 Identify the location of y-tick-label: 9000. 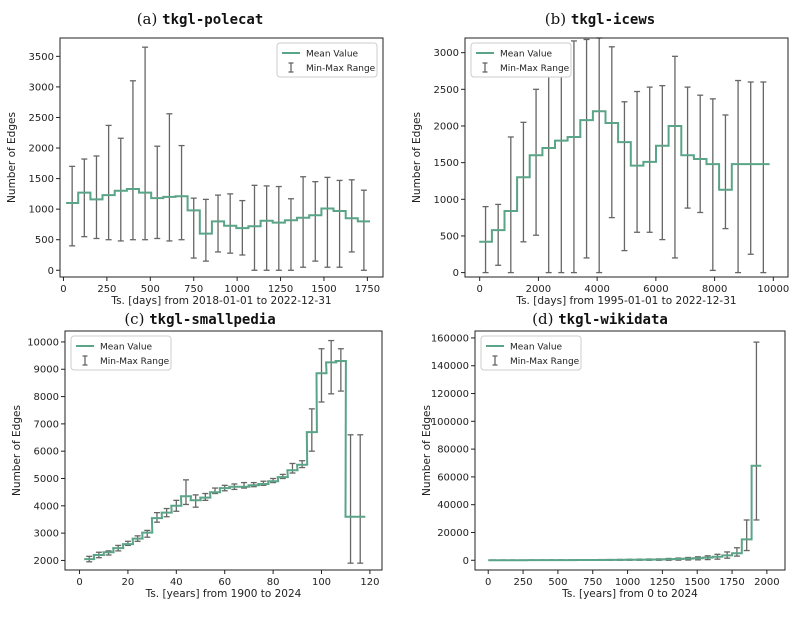
(46, 370).